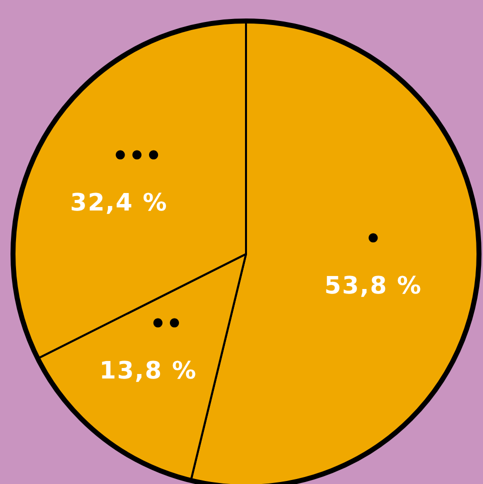 This screenshot has height=484, width=483. I want to click on slice-label: ••, so click(166, 324).